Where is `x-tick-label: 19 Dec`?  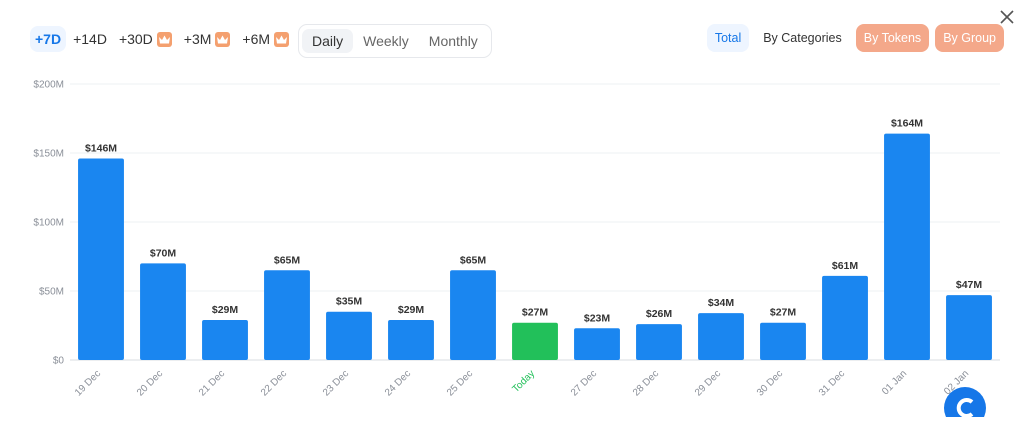
x-tick-label: 19 Dec is located at coordinates (88, 383).